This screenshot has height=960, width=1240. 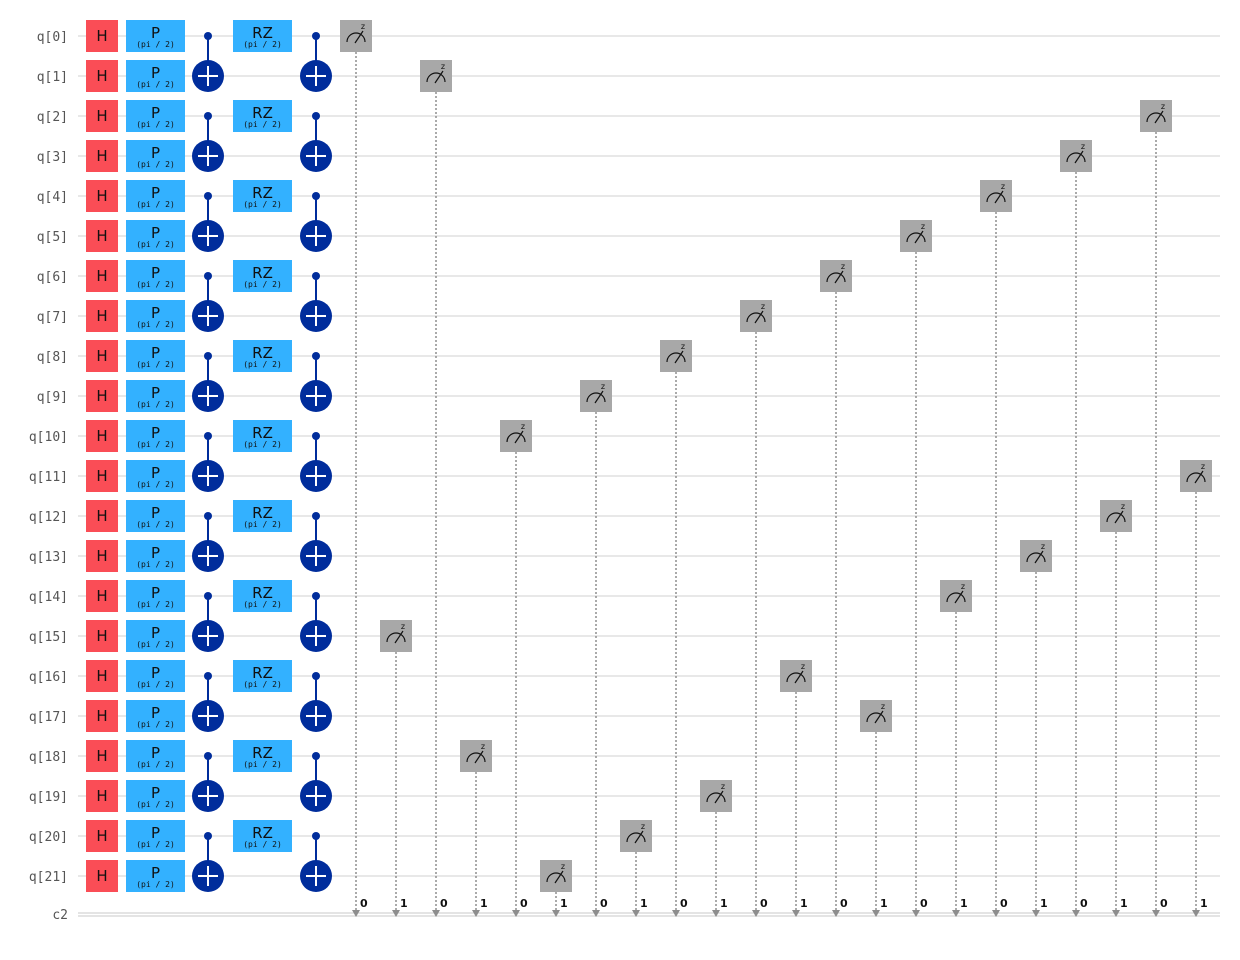 What do you see at coordinates (48, 757) in the screenshot?
I see `qubit-label: q[18]` at bounding box center [48, 757].